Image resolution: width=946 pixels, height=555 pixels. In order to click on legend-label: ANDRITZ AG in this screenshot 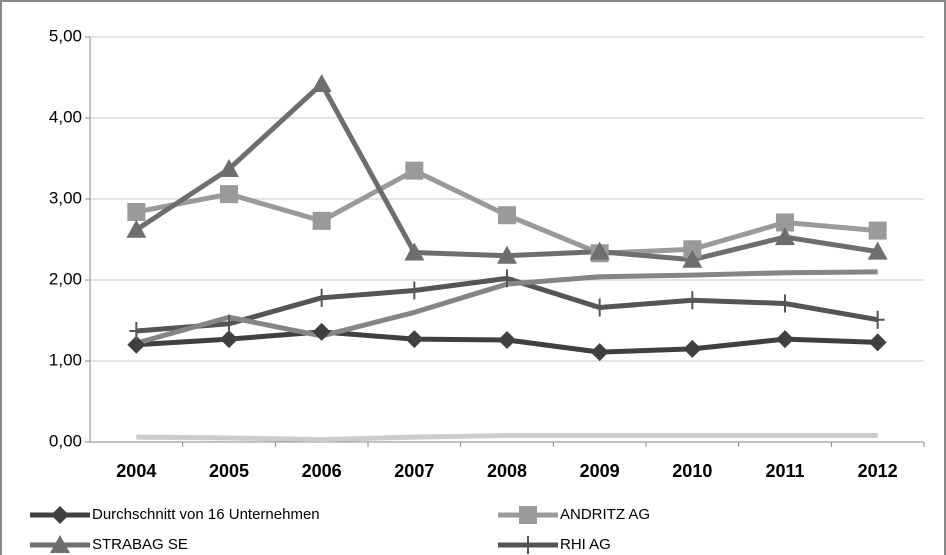, I will do `click(605, 514)`.